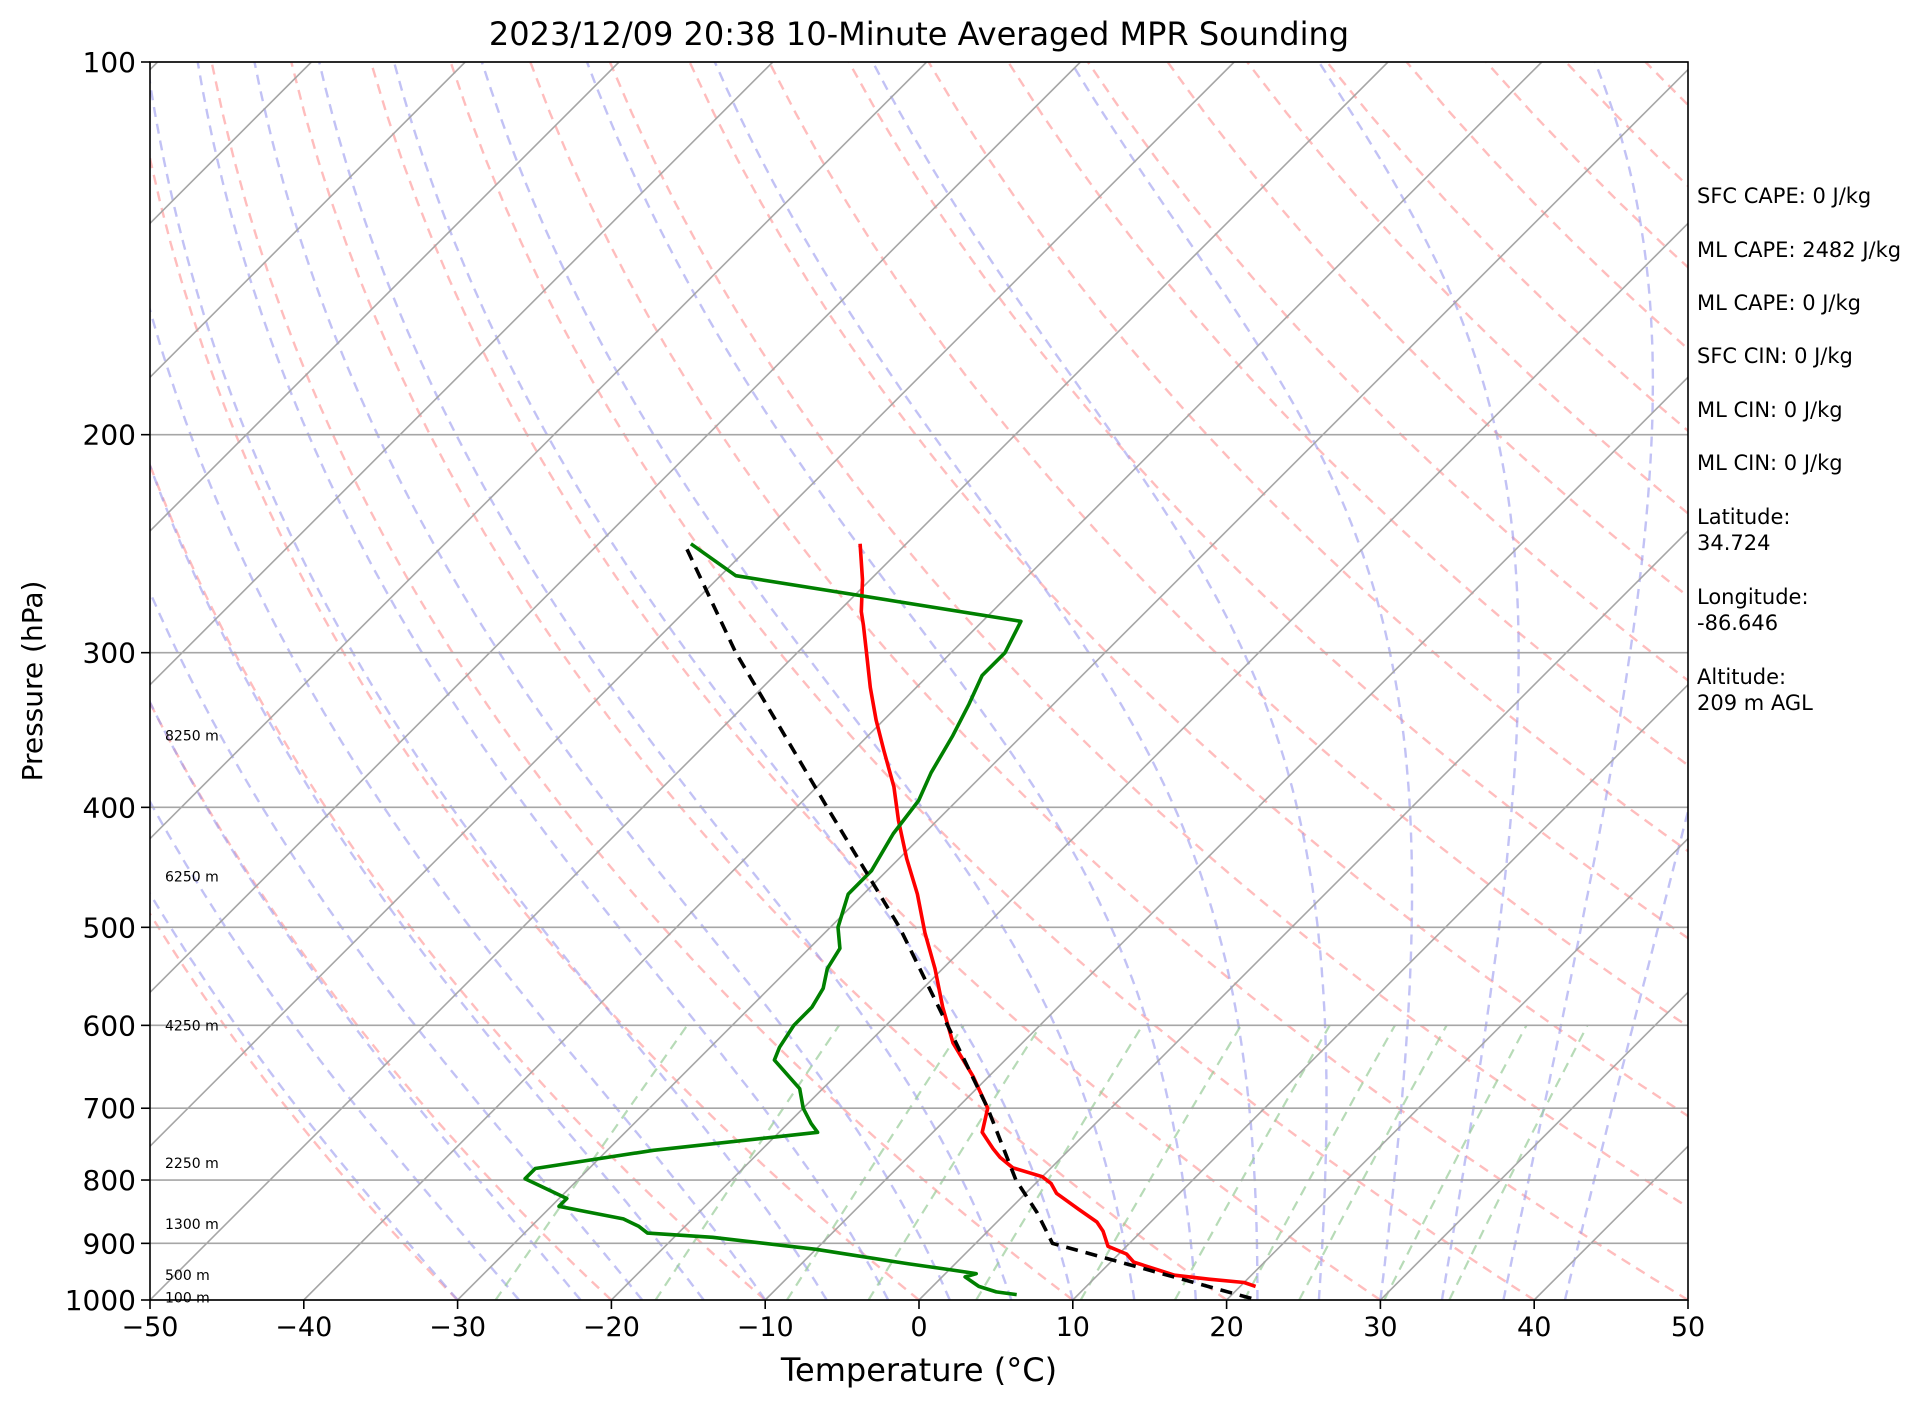 This screenshot has width=1925, height=1406. What do you see at coordinates (1733, 543) in the screenshot?
I see `info-line: 34.724` at bounding box center [1733, 543].